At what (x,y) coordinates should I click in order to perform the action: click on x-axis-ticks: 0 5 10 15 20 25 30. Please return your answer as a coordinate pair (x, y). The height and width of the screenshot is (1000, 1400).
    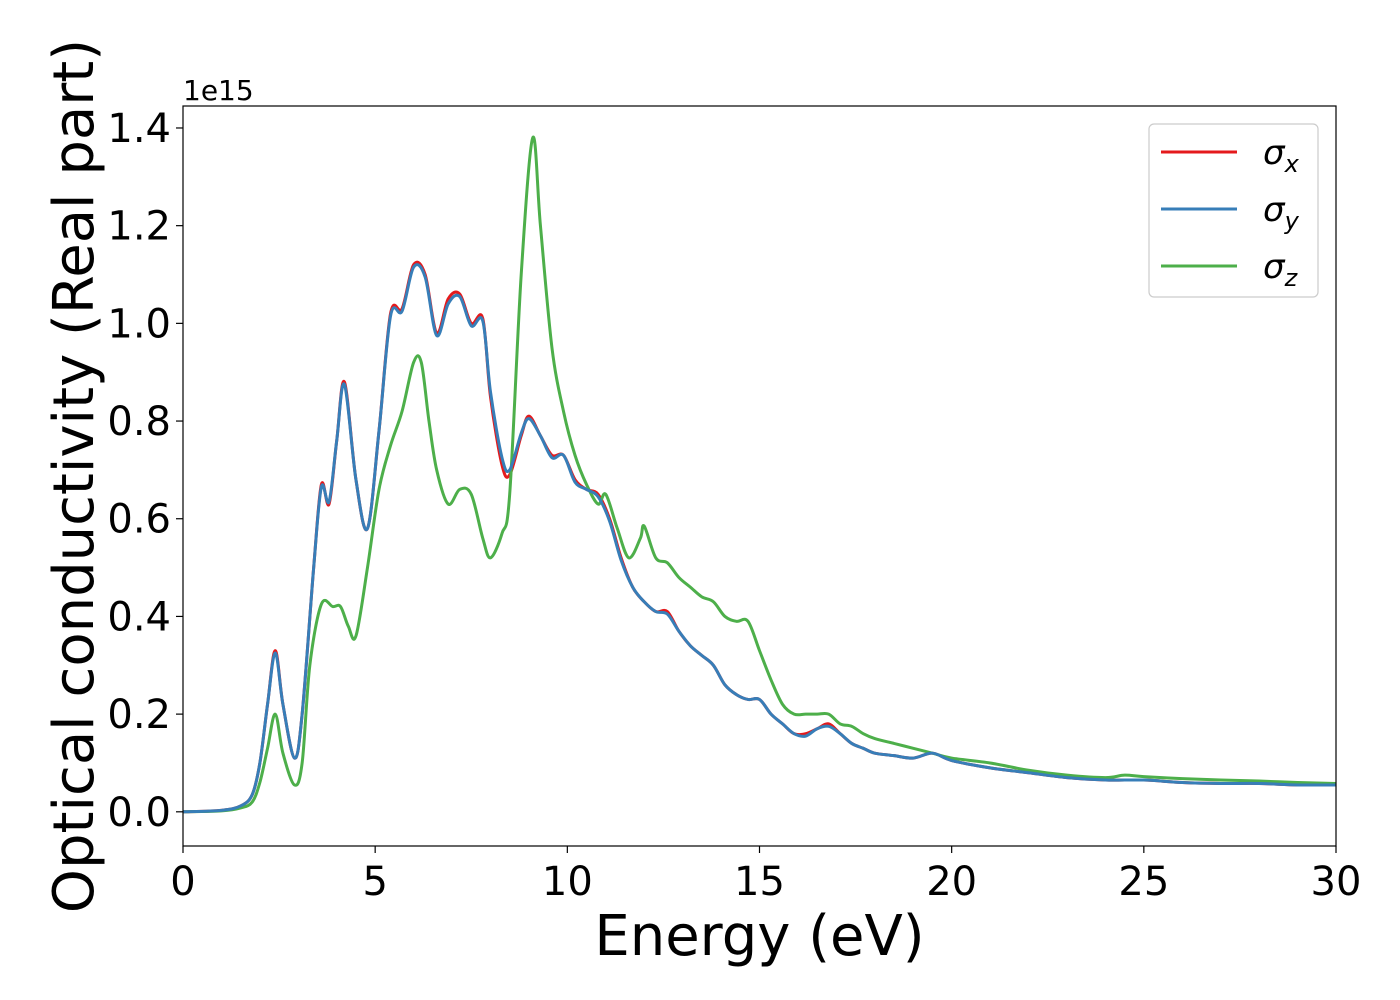
    Looking at the image, I should click on (765, 875).